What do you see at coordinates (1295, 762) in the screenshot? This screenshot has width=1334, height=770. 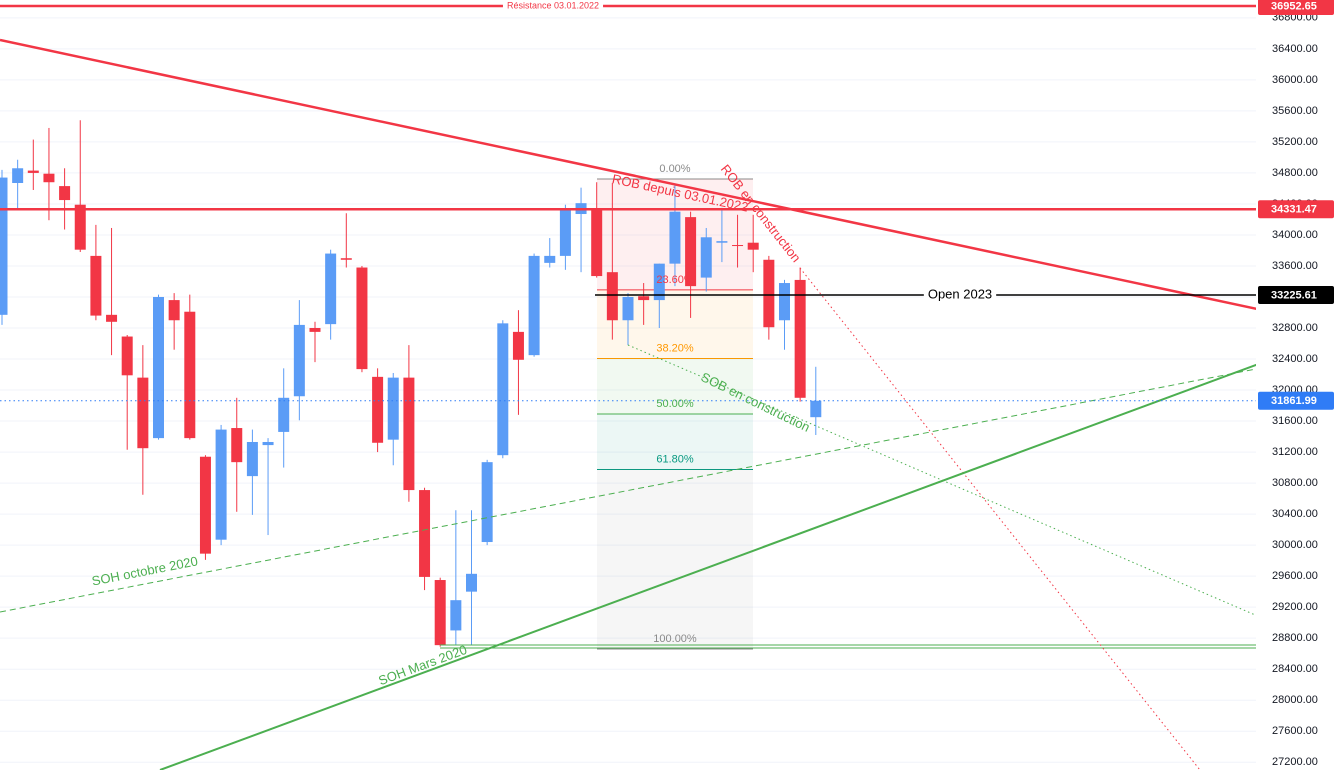 I see `y-tick-label: 27200.00` at bounding box center [1295, 762].